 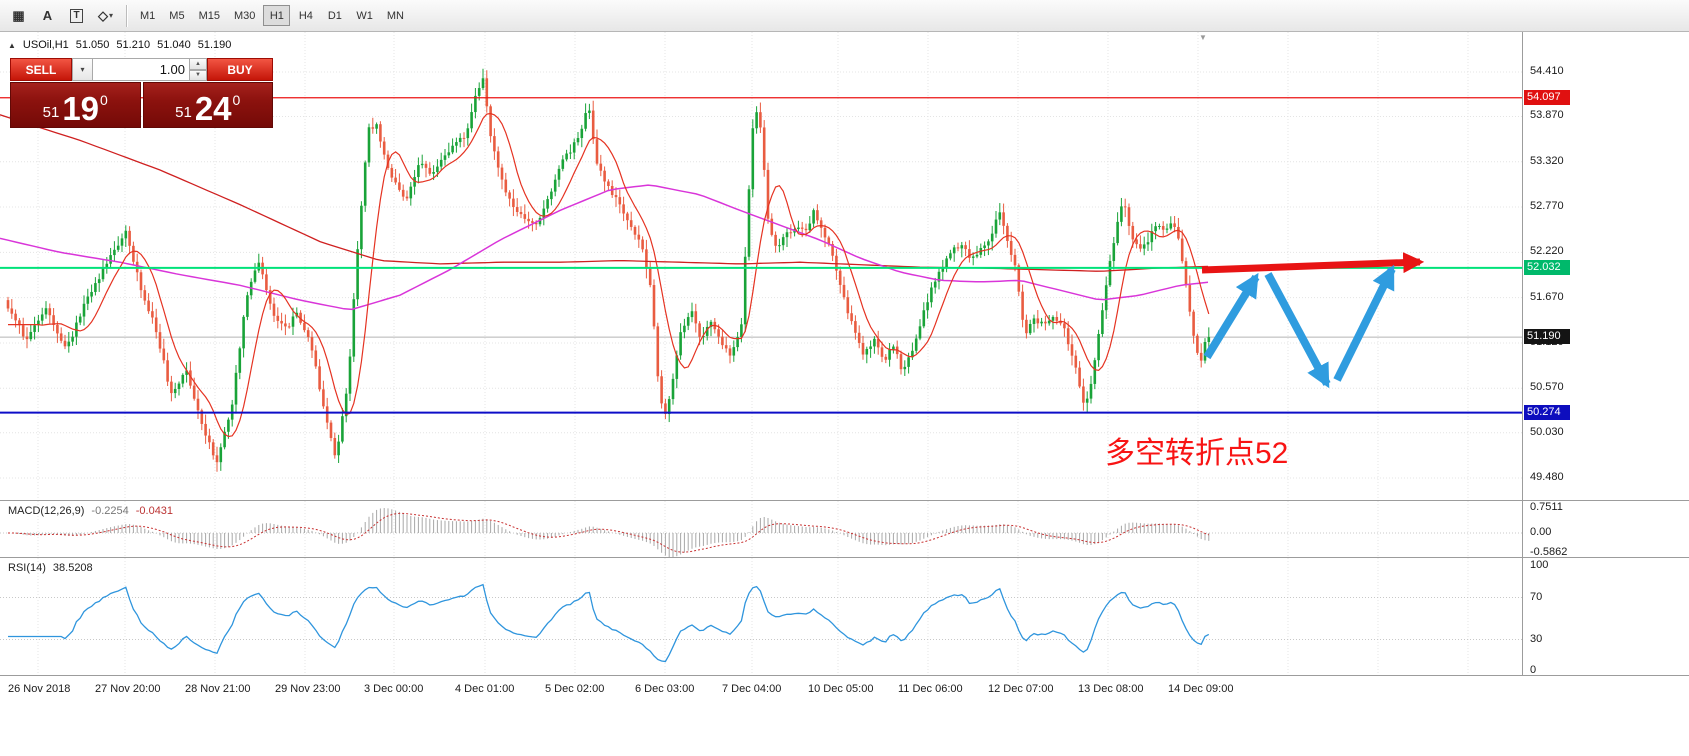 I want to click on timeframe-h1-button: H1, so click(x=277, y=15).